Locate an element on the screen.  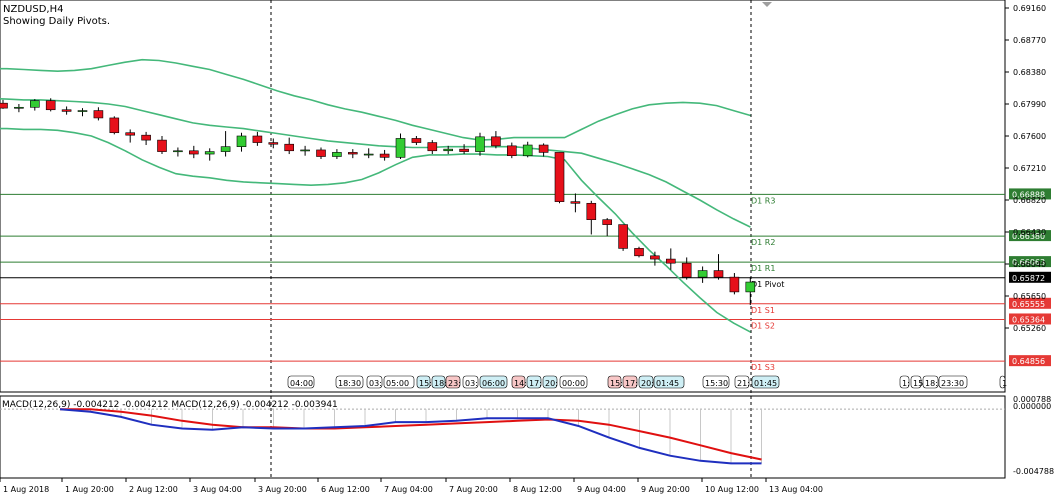
price-tick-label: 0.69160 is located at coordinates (1029, 8).